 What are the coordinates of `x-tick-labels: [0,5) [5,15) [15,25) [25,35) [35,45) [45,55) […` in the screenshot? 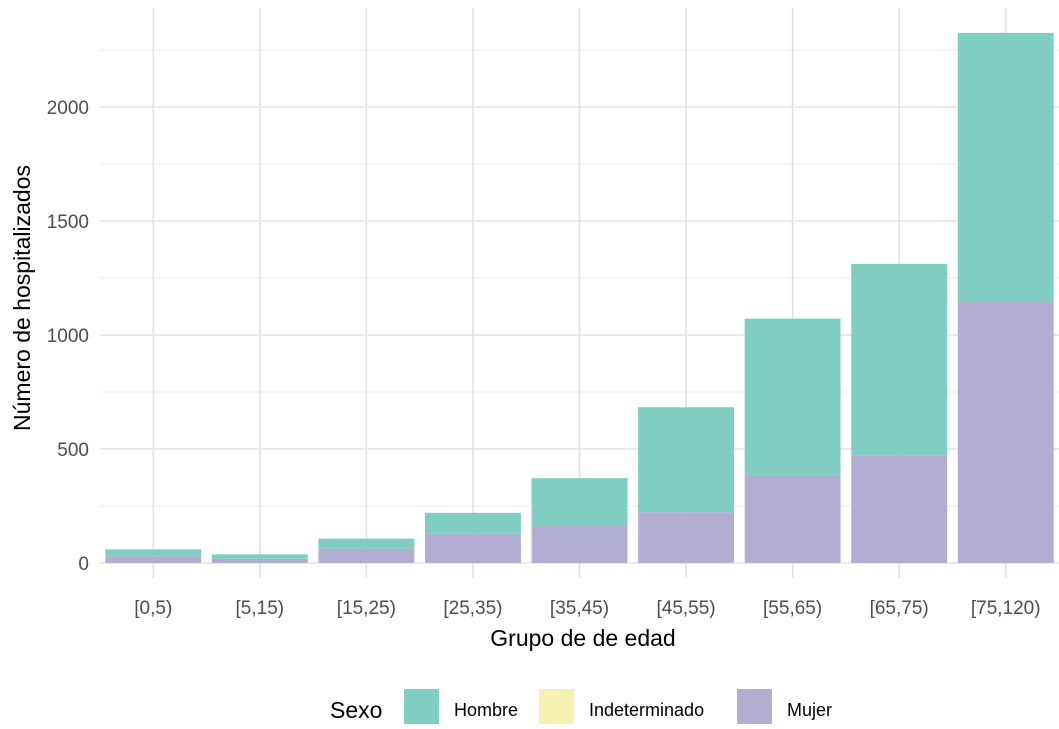 It's located at (587, 608).